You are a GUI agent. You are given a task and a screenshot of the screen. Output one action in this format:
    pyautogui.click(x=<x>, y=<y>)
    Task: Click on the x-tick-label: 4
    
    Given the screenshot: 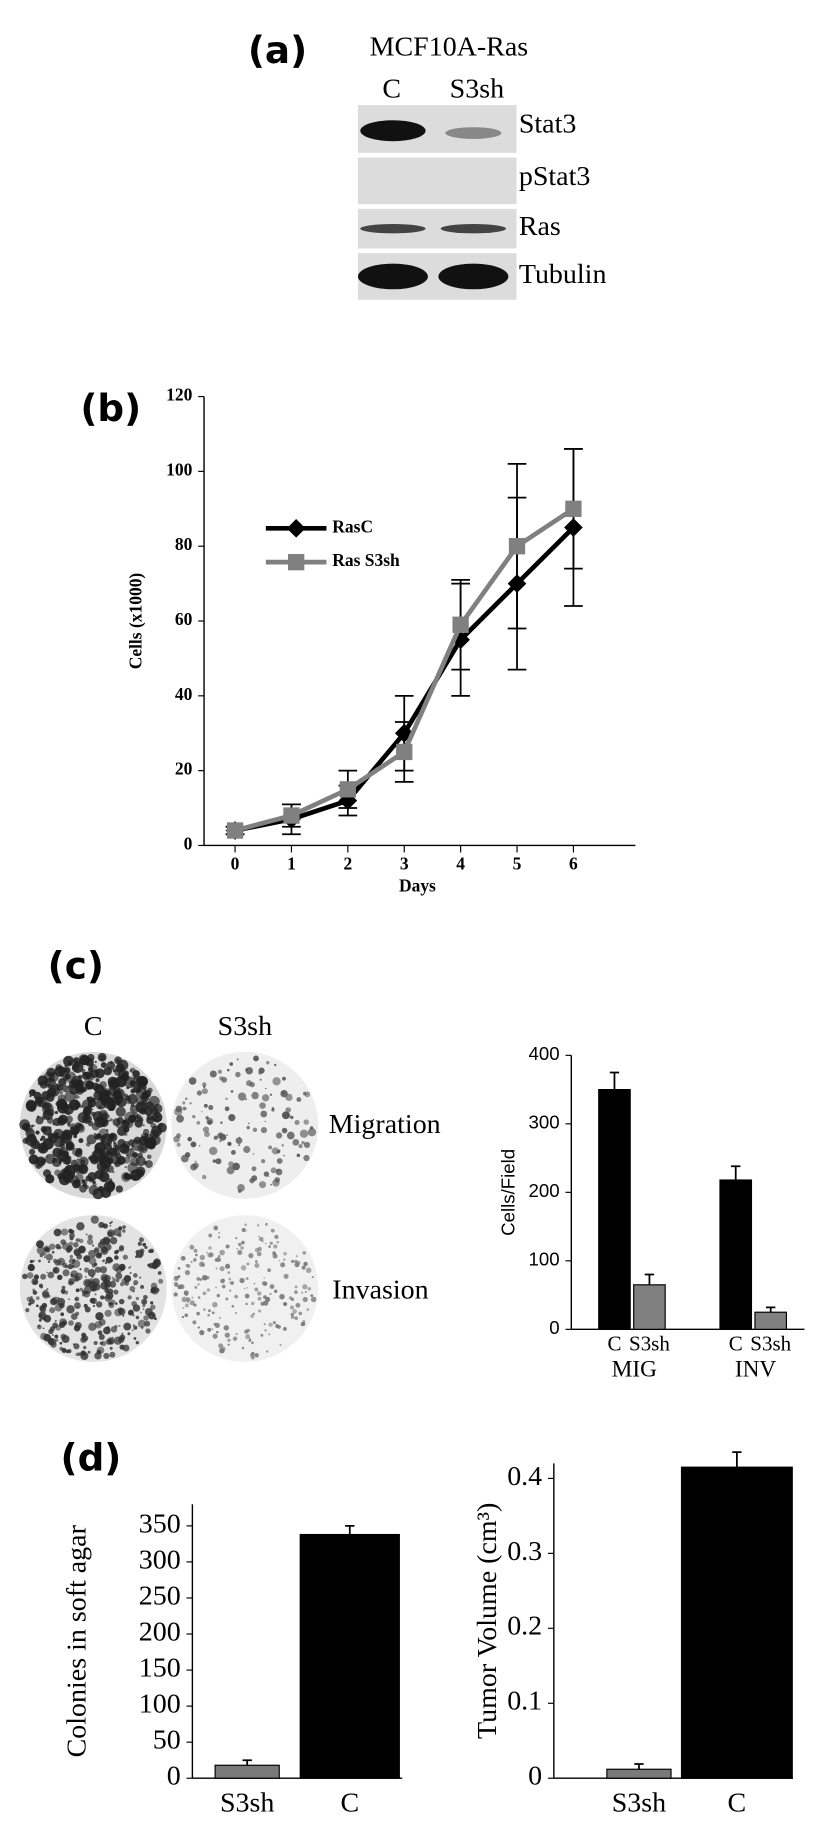 What is the action you would take?
    pyautogui.click(x=460, y=863)
    